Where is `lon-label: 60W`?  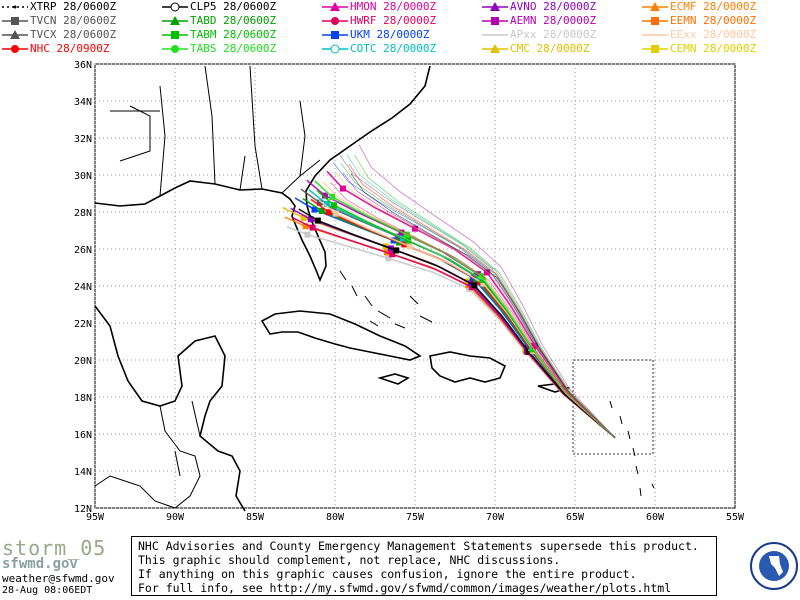 lon-label: 60W is located at coordinates (655, 517).